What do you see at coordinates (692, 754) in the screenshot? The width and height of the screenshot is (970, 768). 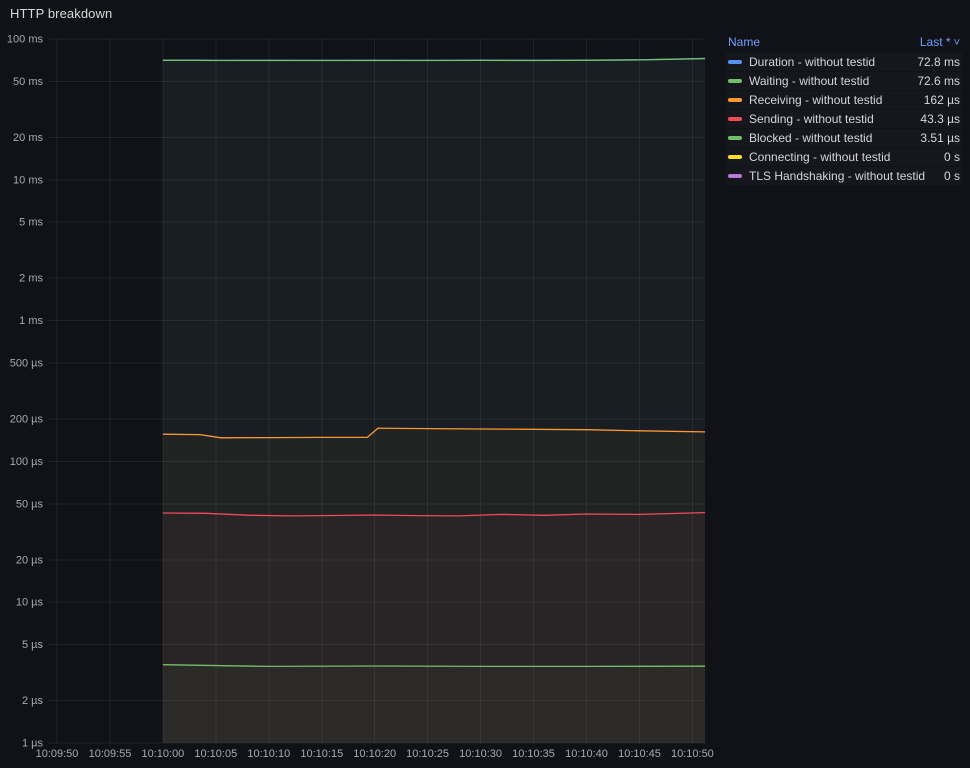 I see `svg-text: 10:10:50` at bounding box center [692, 754].